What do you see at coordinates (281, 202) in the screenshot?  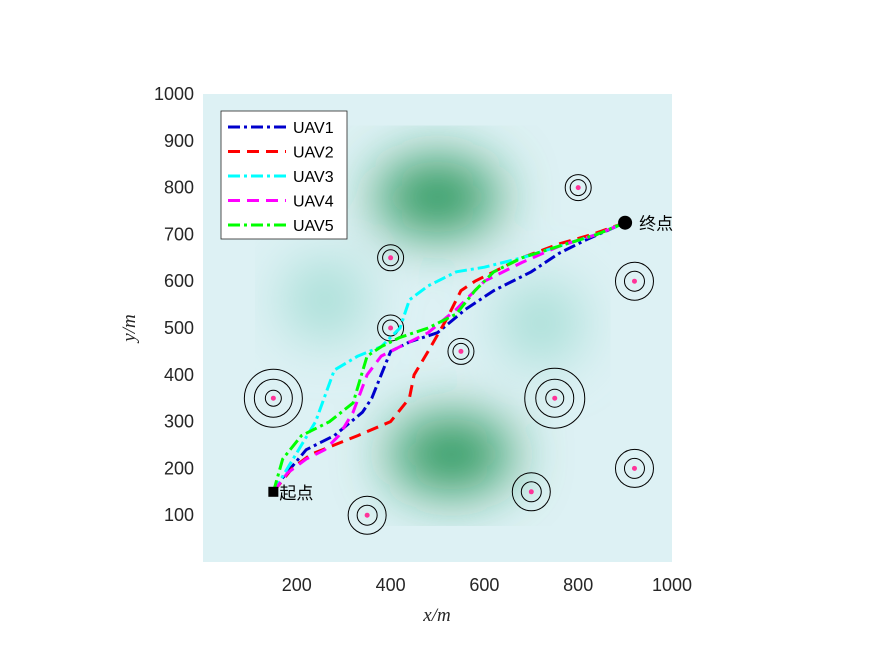 I see `legend-item-uav4: UAV4` at bounding box center [281, 202].